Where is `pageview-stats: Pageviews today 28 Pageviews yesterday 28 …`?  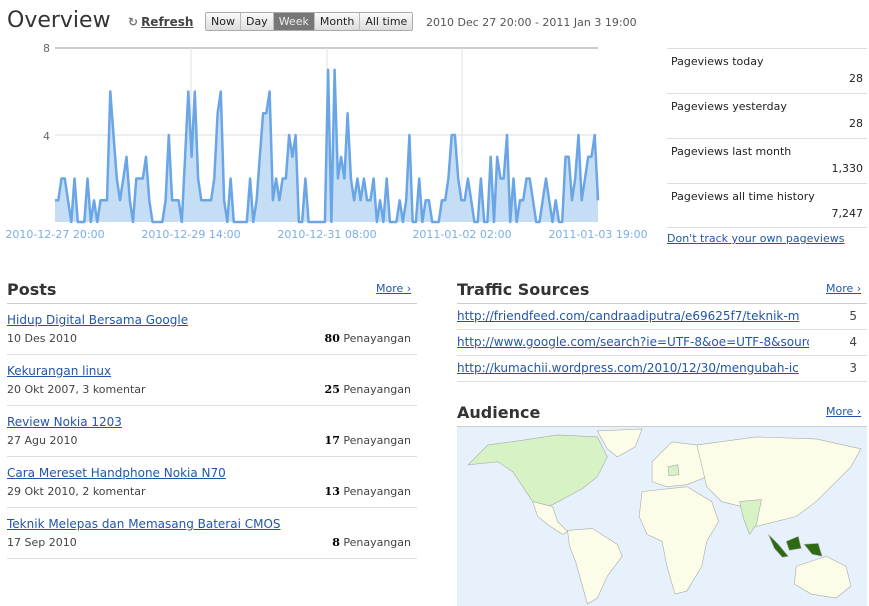 pageview-stats: Pageviews today 28 Pageviews yesterday 28 … is located at coordinates (767, 138).